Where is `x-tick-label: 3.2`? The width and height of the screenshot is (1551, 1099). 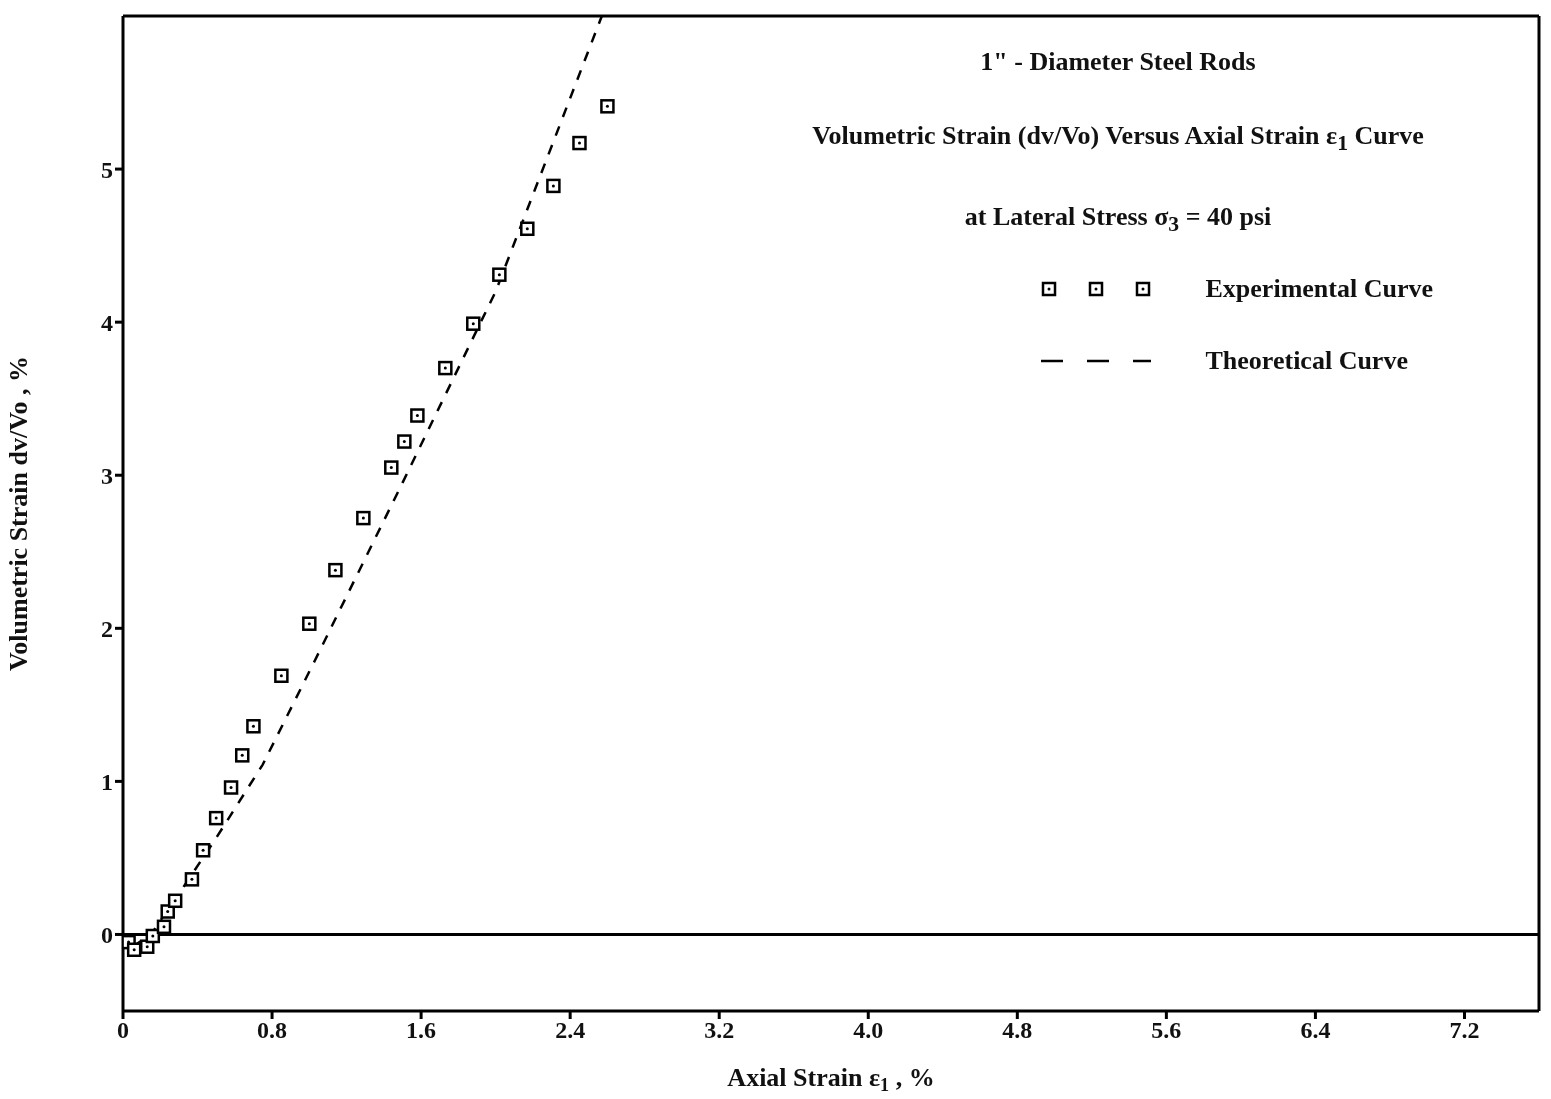 x-tick-label: 3.2 is located at coordinates (719, 1030).